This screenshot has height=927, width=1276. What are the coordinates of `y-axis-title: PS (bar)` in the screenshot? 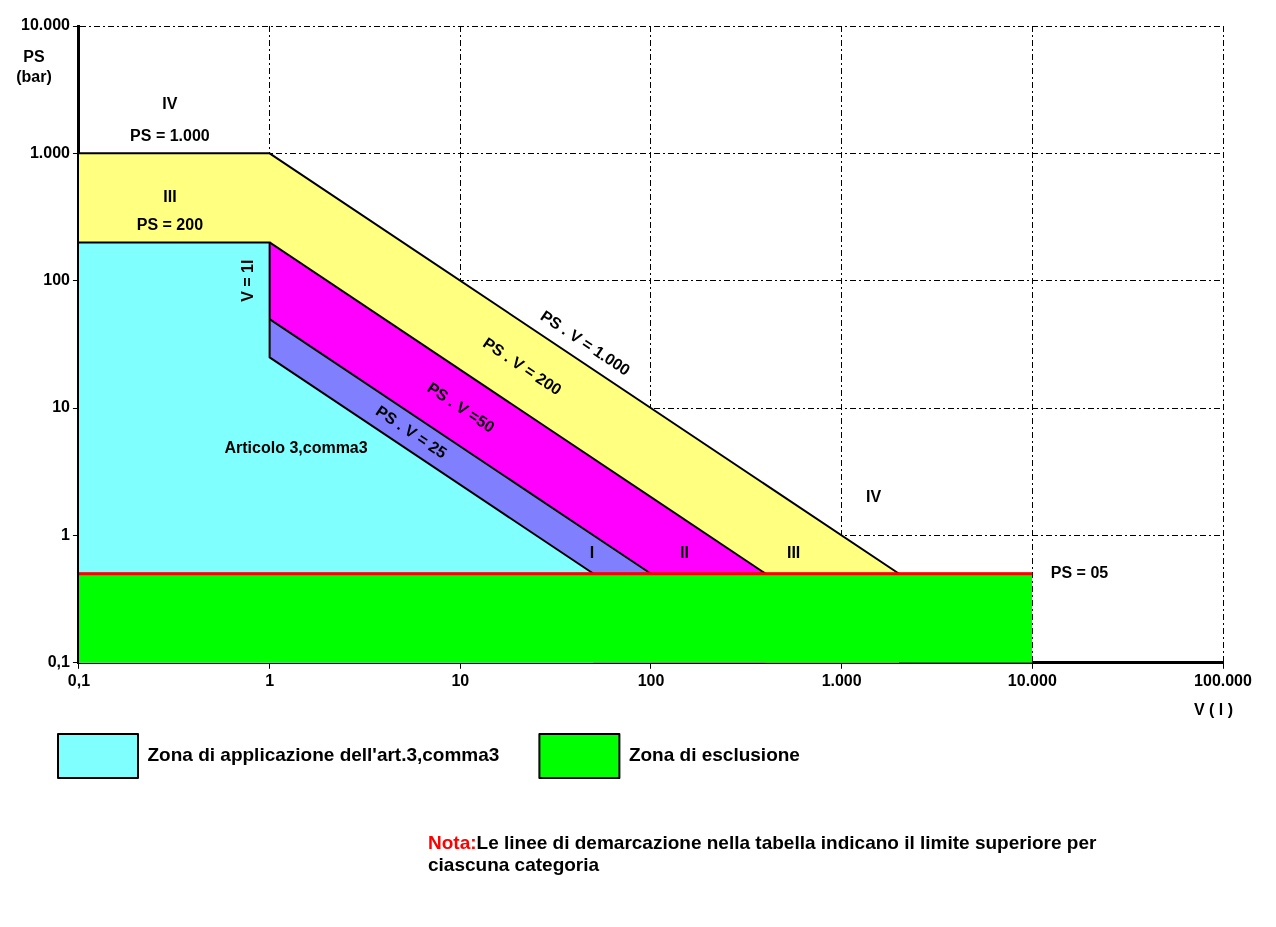 It's located at (34, 67).